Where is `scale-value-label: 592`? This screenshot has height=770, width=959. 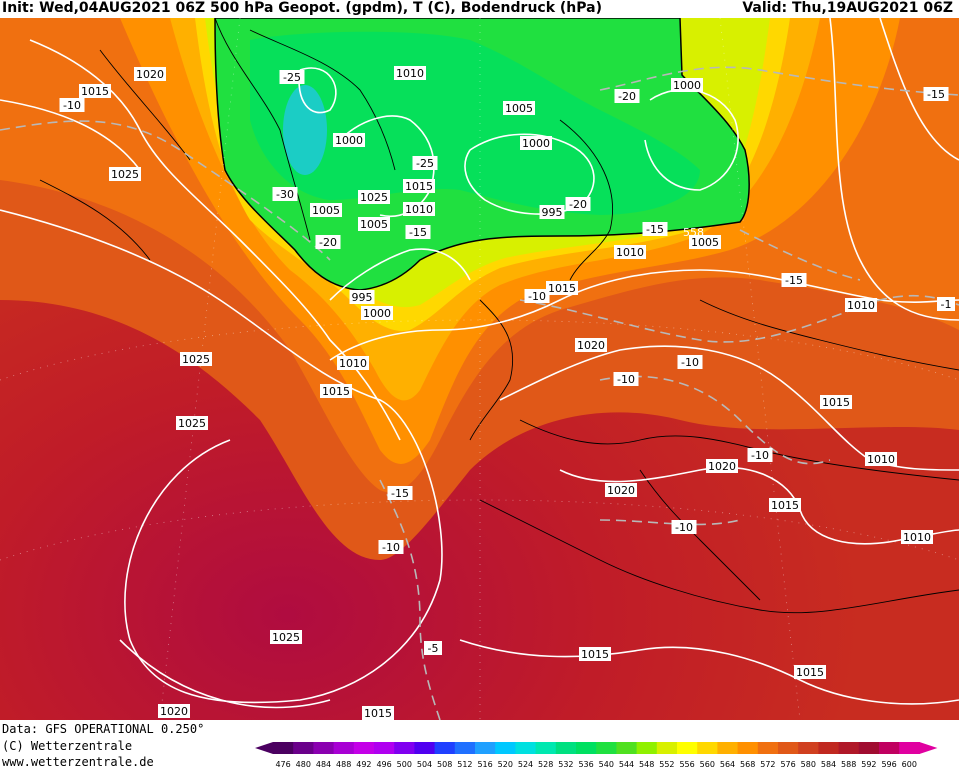
scale-value-label: 592 is located at coordinates (868, 764).